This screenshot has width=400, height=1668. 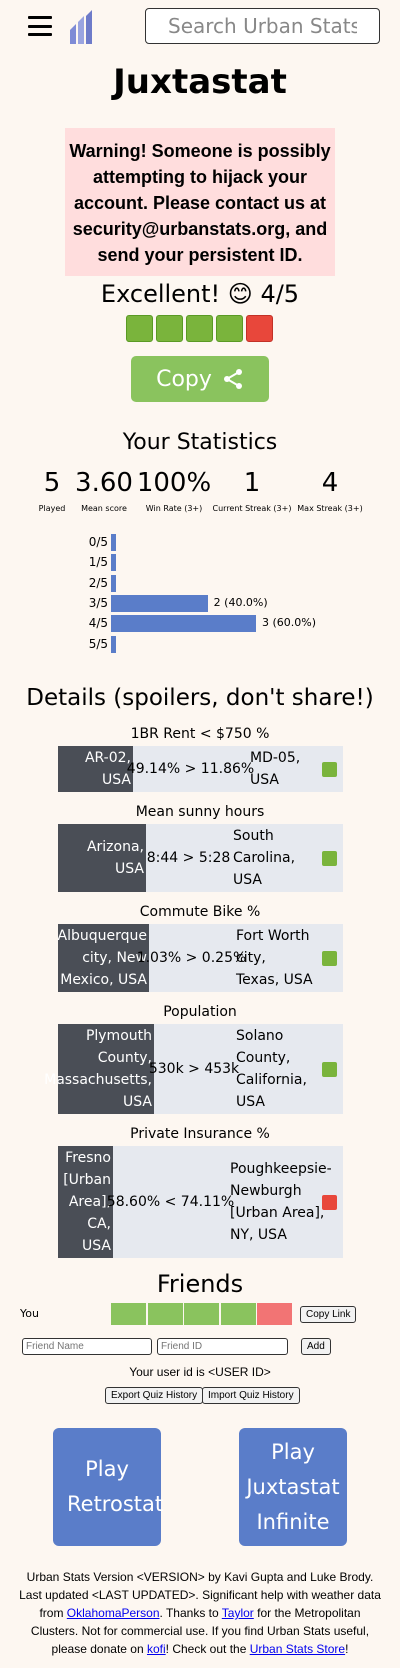 What do you see at coordinates (330, 483) in the screenshot?
I see `stat-value: 4` at bounding box center [330, 483].